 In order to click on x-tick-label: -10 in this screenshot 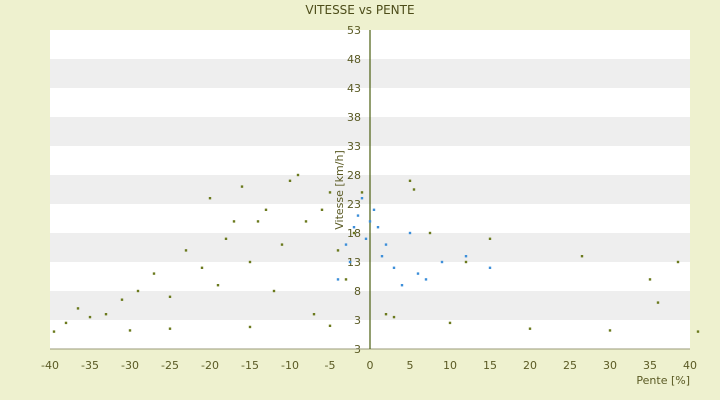, I will do `click(290, 365)`.